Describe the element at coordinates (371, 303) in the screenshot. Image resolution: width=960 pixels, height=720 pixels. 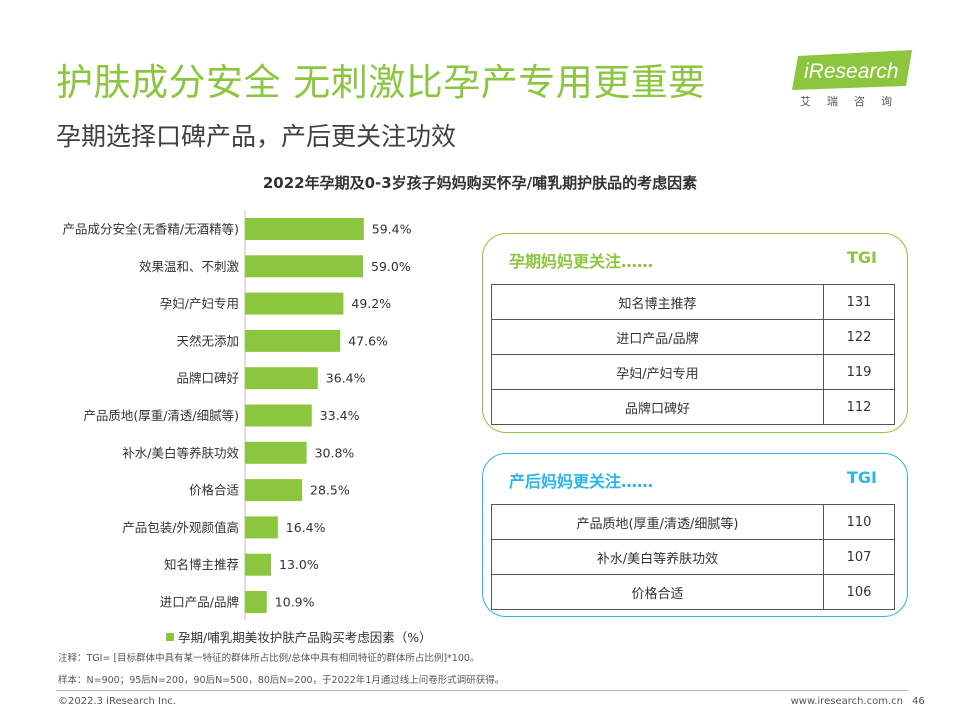
I see `data-label: 49.2%` at that location.